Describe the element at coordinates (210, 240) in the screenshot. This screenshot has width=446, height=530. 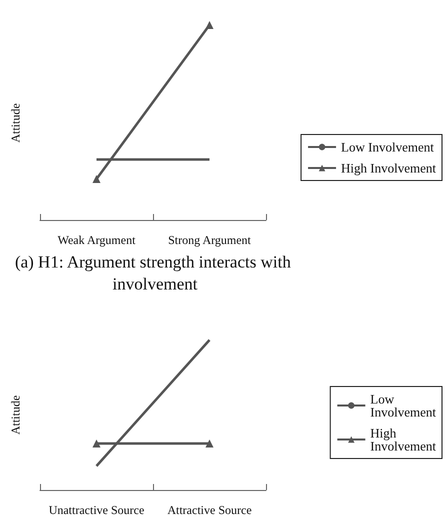
I see `x-tick-label: Strong Argument` at that location.